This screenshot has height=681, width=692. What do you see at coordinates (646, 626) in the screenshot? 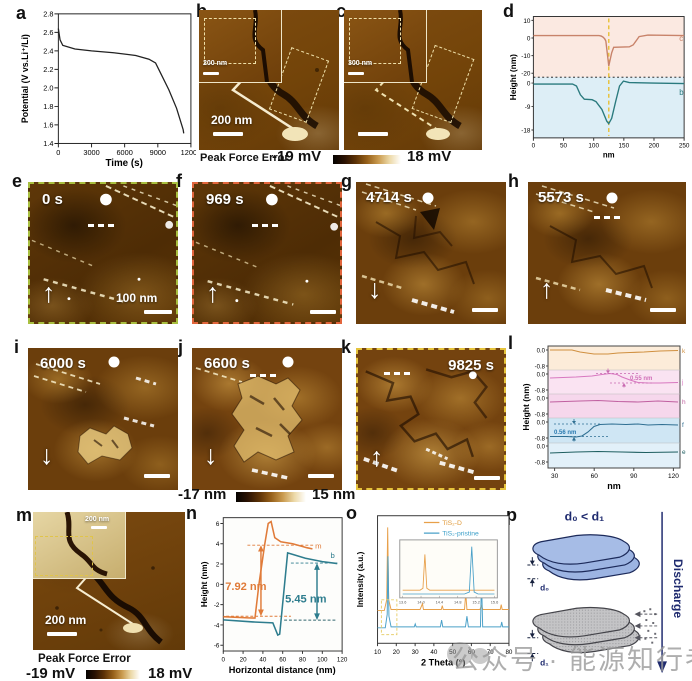
I see `p-li-insertion-arrows` at bounding box center [646, 626].